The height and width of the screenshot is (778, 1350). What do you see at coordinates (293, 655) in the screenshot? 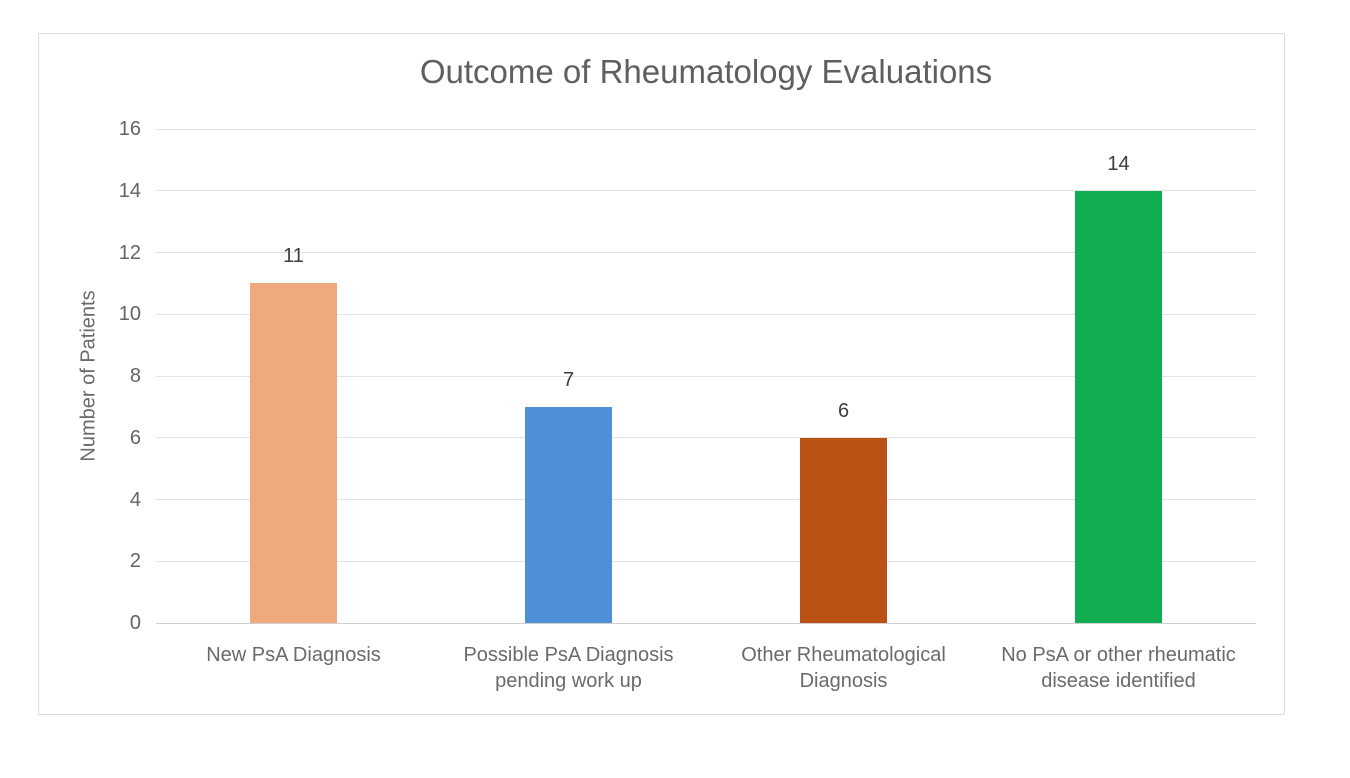
I see `x-category-label: New PsA Diagnosis` at bounding box center [293, 655].